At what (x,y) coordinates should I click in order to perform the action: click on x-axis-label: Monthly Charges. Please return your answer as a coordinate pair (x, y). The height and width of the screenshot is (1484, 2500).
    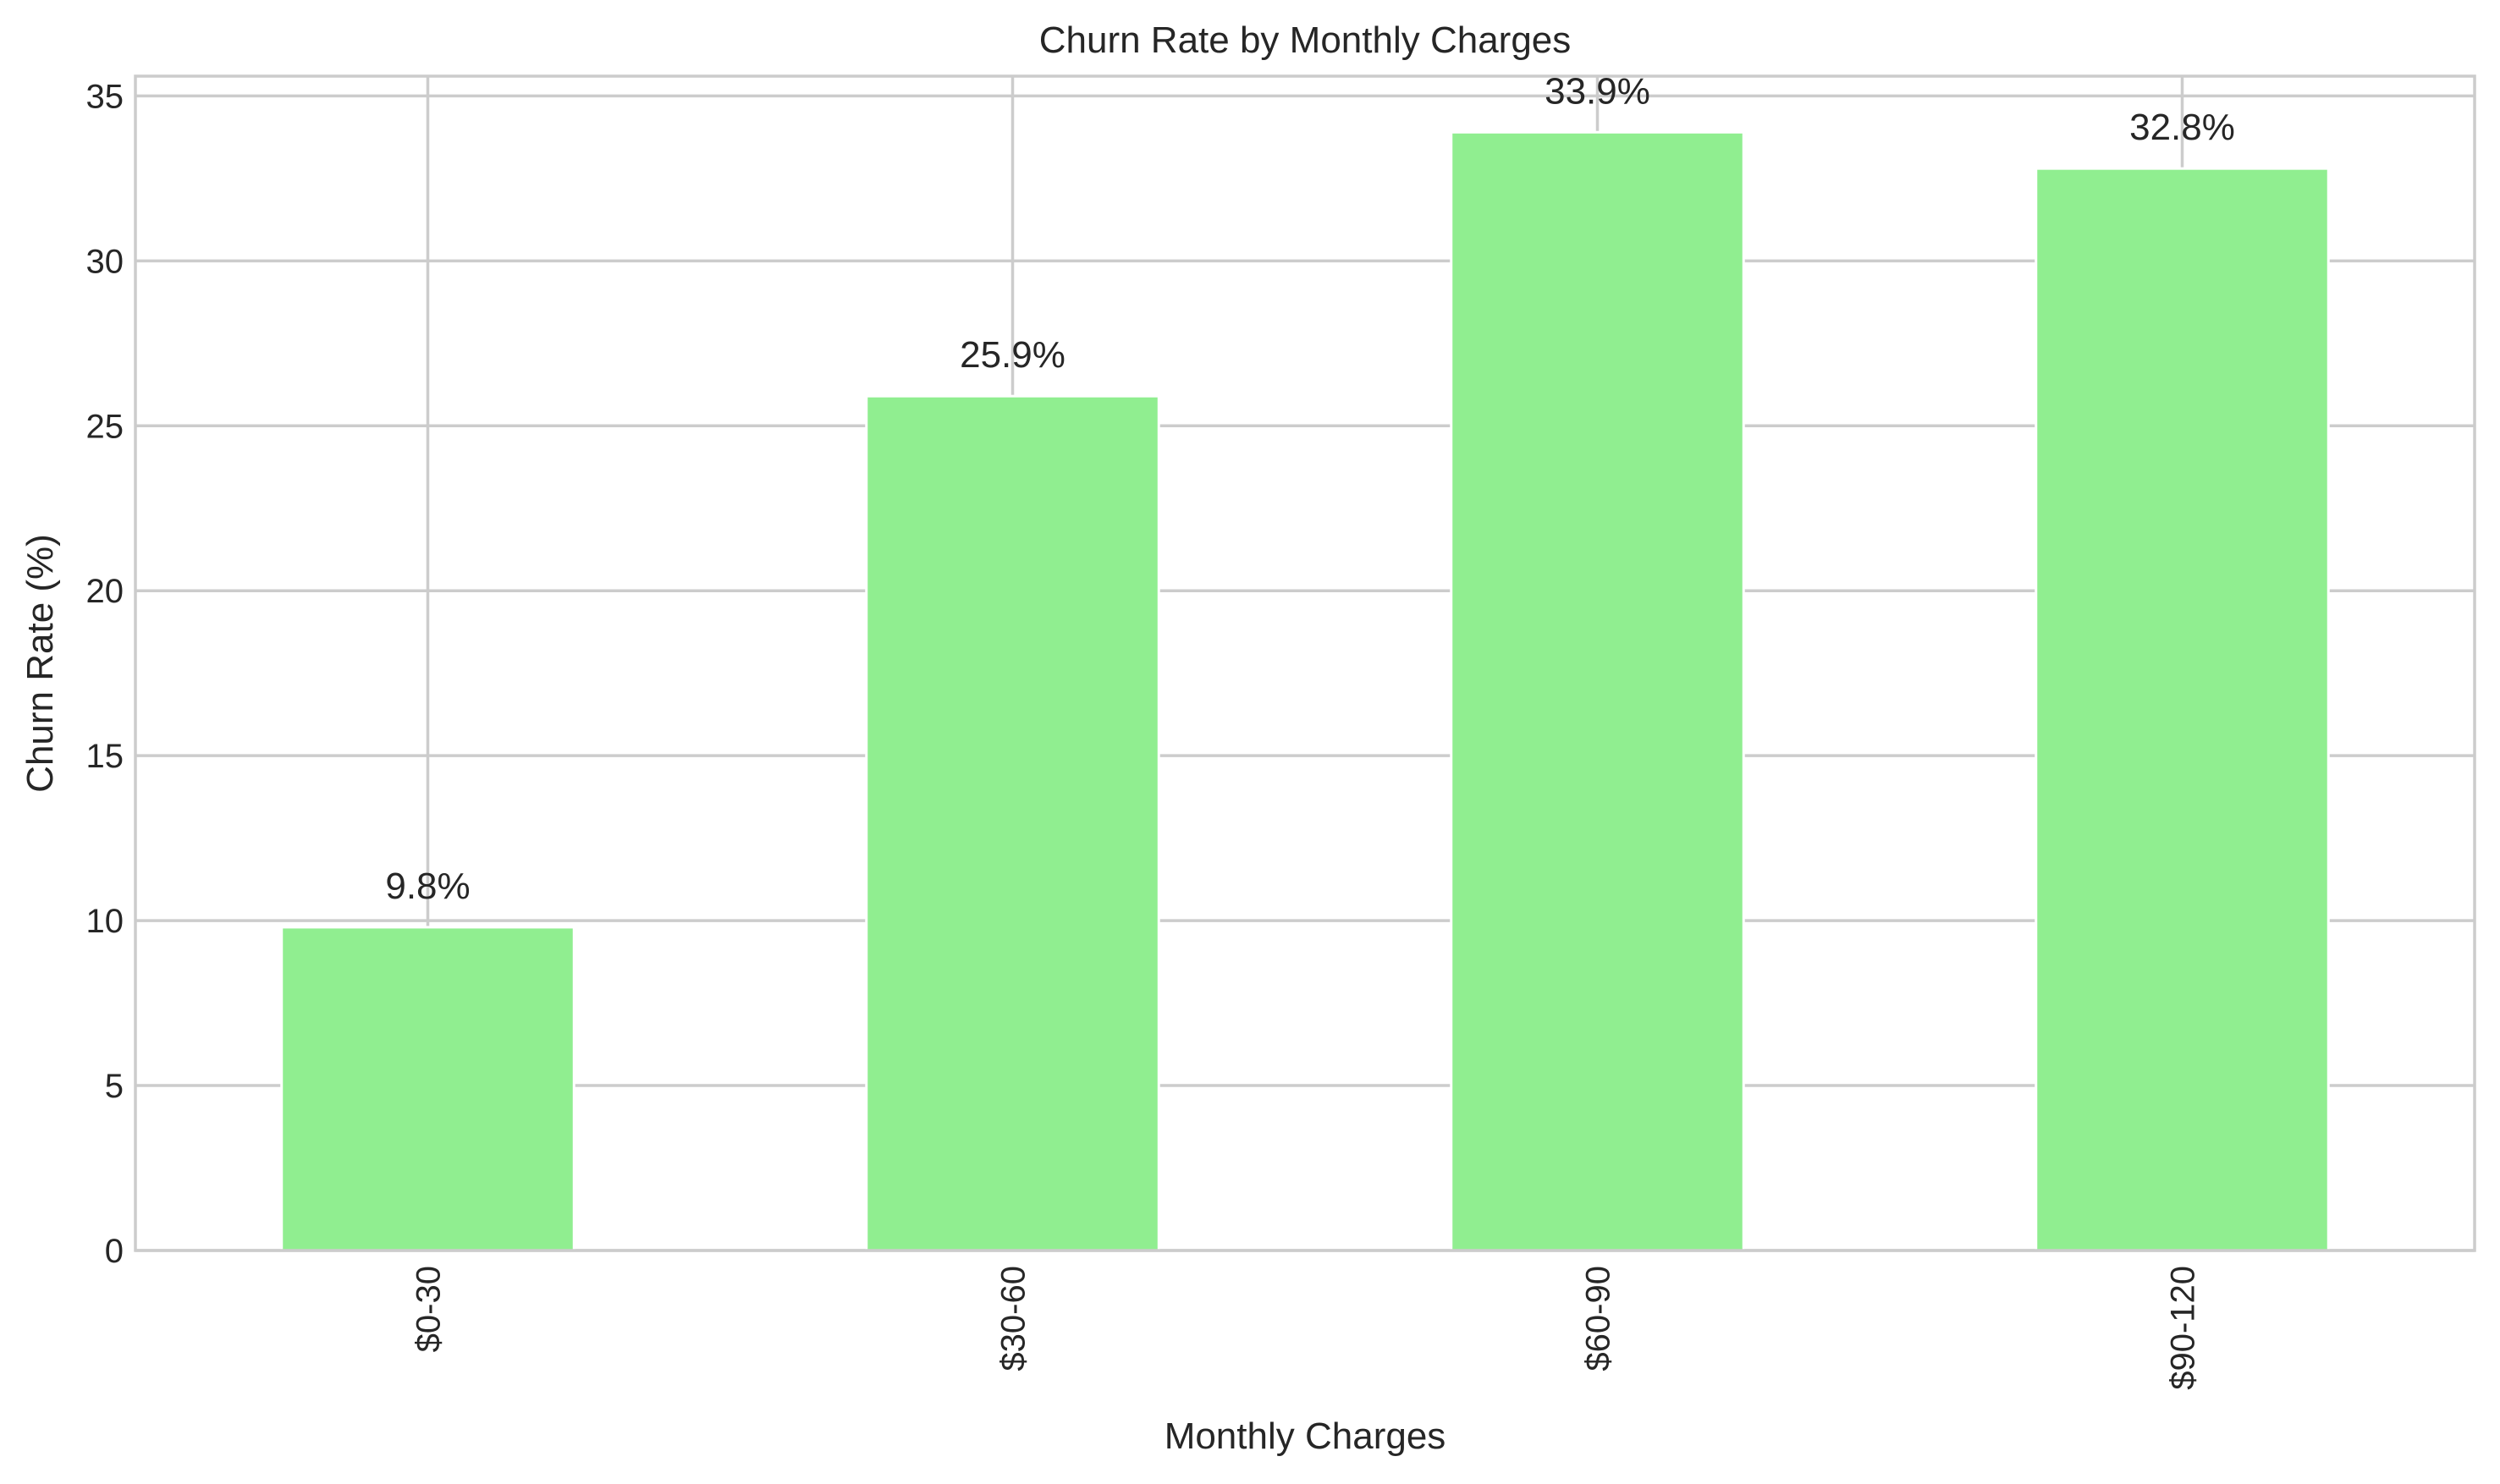
    Looking at the image, I should click on (1305, 1436).